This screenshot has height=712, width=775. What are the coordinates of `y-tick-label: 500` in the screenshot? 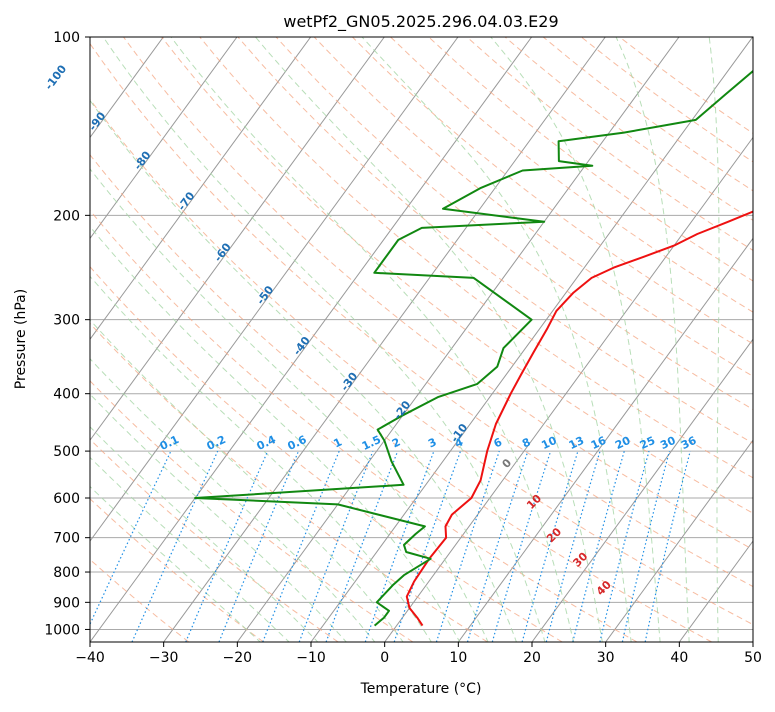 It's located at (66, 452).